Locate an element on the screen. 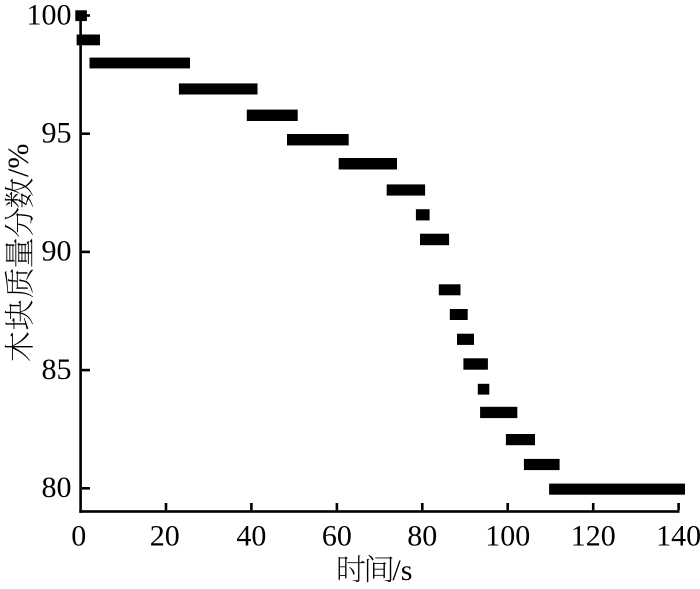 This screenshot has height=589, width=700. svg-text: /s is located at coordinates (402, 570).